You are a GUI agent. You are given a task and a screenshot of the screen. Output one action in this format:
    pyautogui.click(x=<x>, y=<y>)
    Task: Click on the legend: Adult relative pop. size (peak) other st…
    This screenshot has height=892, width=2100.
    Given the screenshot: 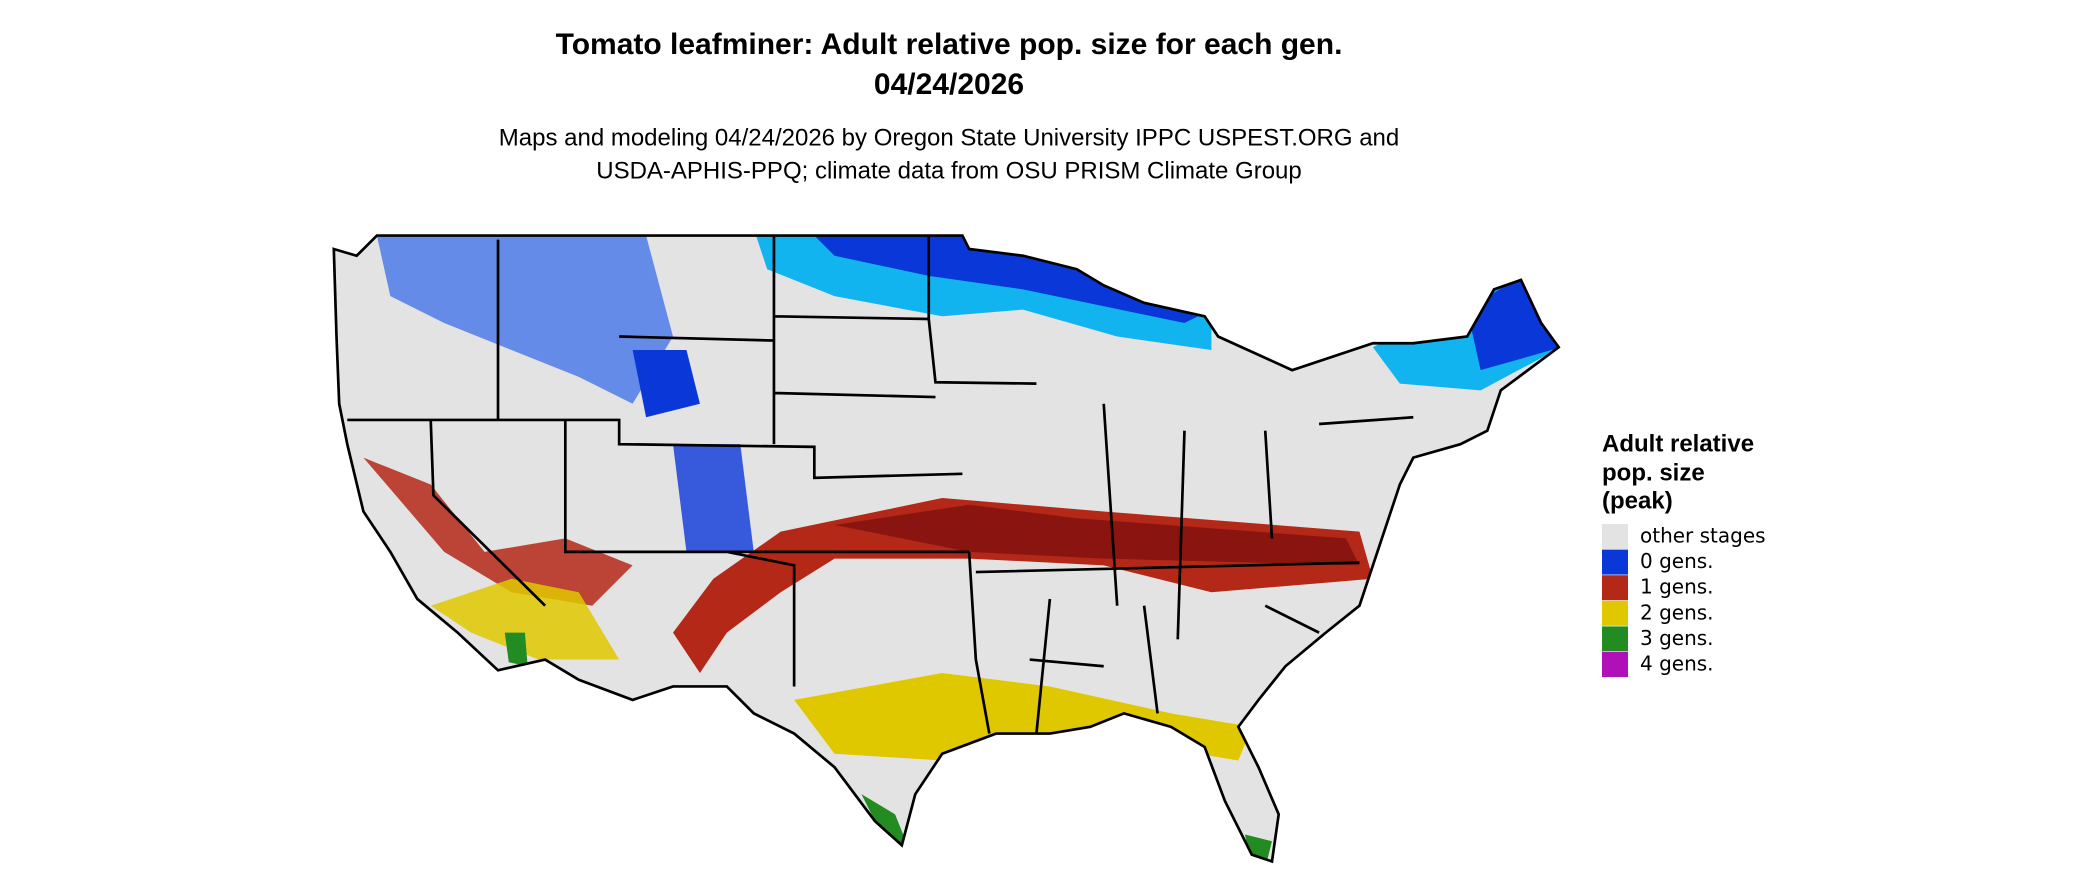 What is the action you would take?
    pyautogui.click(x=1684, y=553)
    